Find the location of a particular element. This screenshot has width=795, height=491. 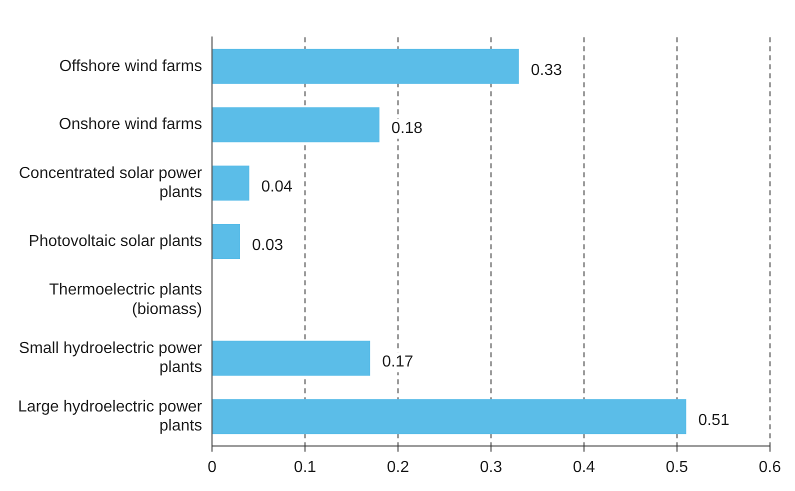

data-label: 0.17 is located at coordinates (398, 362).